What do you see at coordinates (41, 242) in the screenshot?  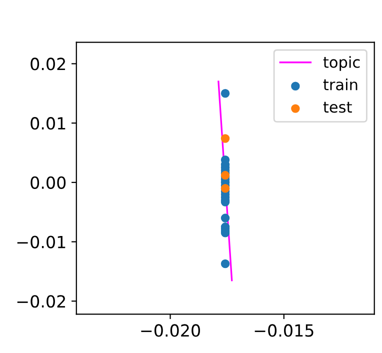 I see `y-tick-label: −0.01` at bounding box center [41, 242].